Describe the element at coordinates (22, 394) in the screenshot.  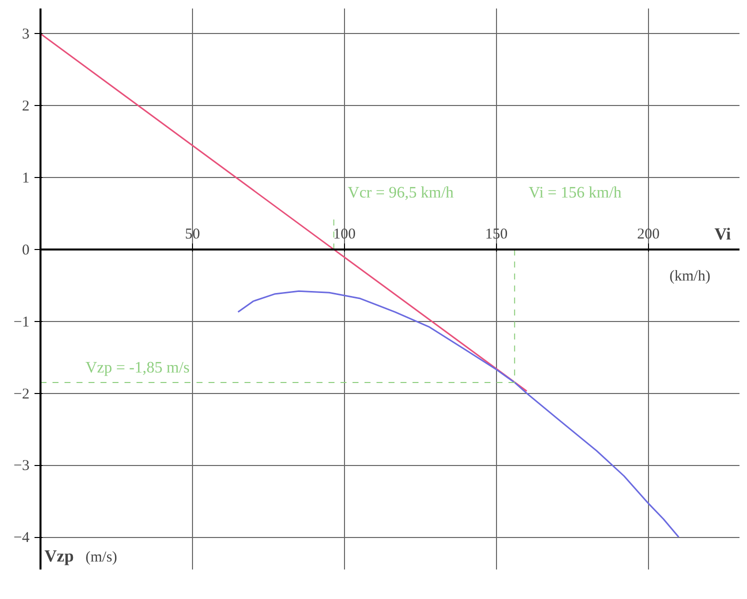
I see `y-tick-label: −2` at that location.